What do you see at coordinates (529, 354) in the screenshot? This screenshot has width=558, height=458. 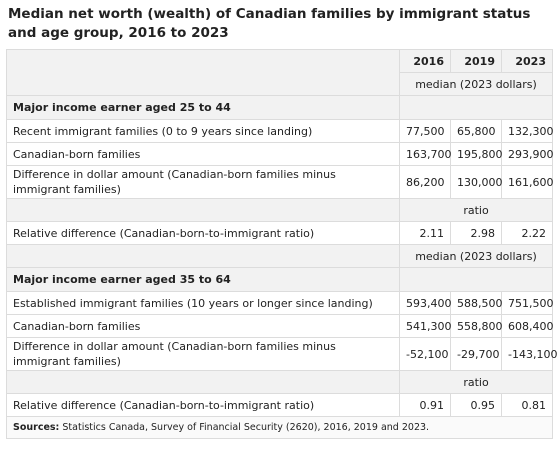 I see `cell-value: -143,100` at bounding box center [529, 354].